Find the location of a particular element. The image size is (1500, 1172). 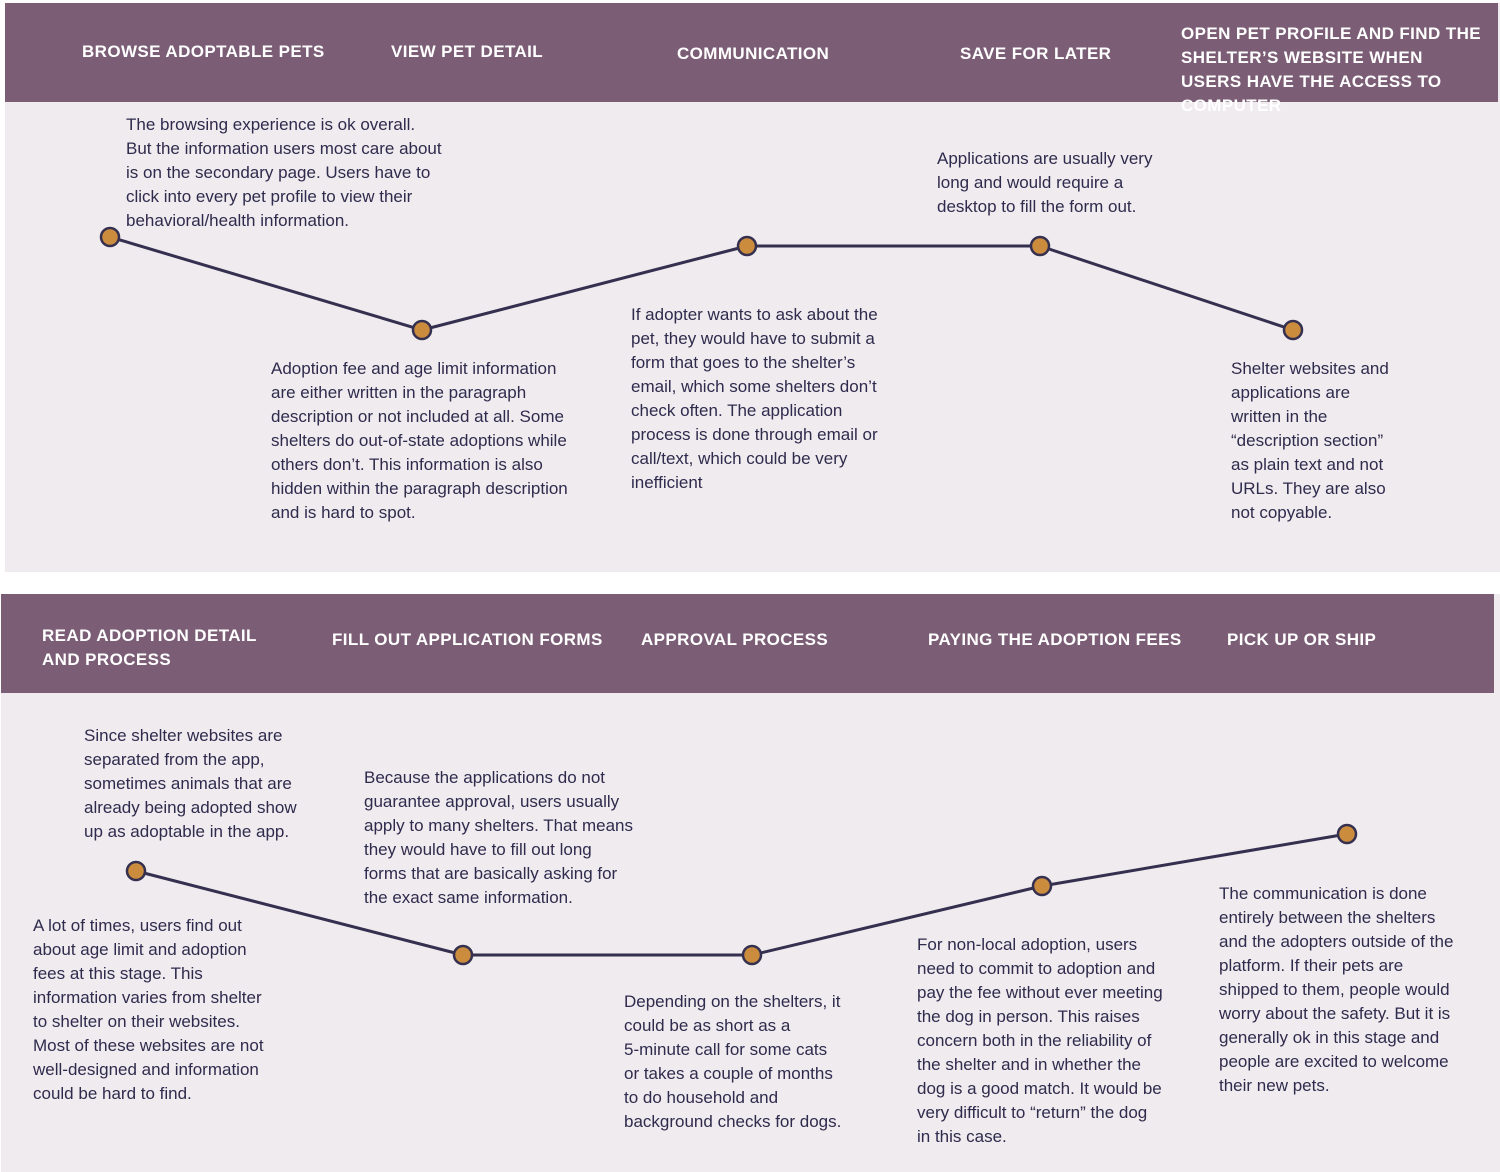

stage-point-pick-up-ship is located at coordinates (1347, 834).